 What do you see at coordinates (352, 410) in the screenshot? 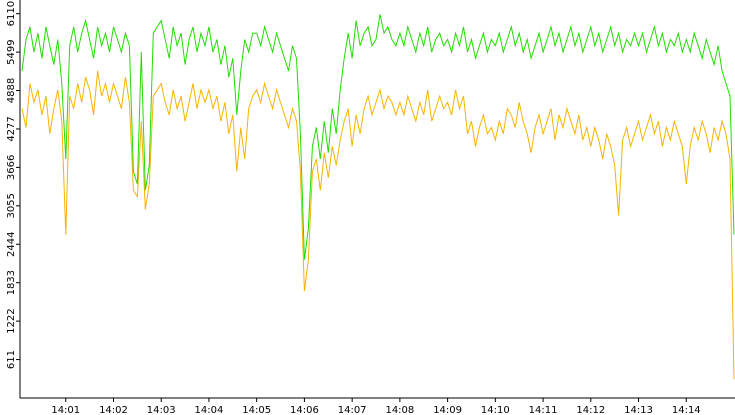
I see `x-tick-label: 14:07` at bounding box center [352, 410].